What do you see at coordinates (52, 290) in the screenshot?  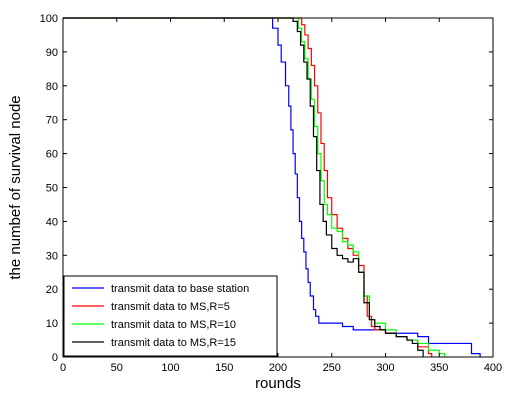 I see `y-tick-label: 20` at bounding box center [52, 290].